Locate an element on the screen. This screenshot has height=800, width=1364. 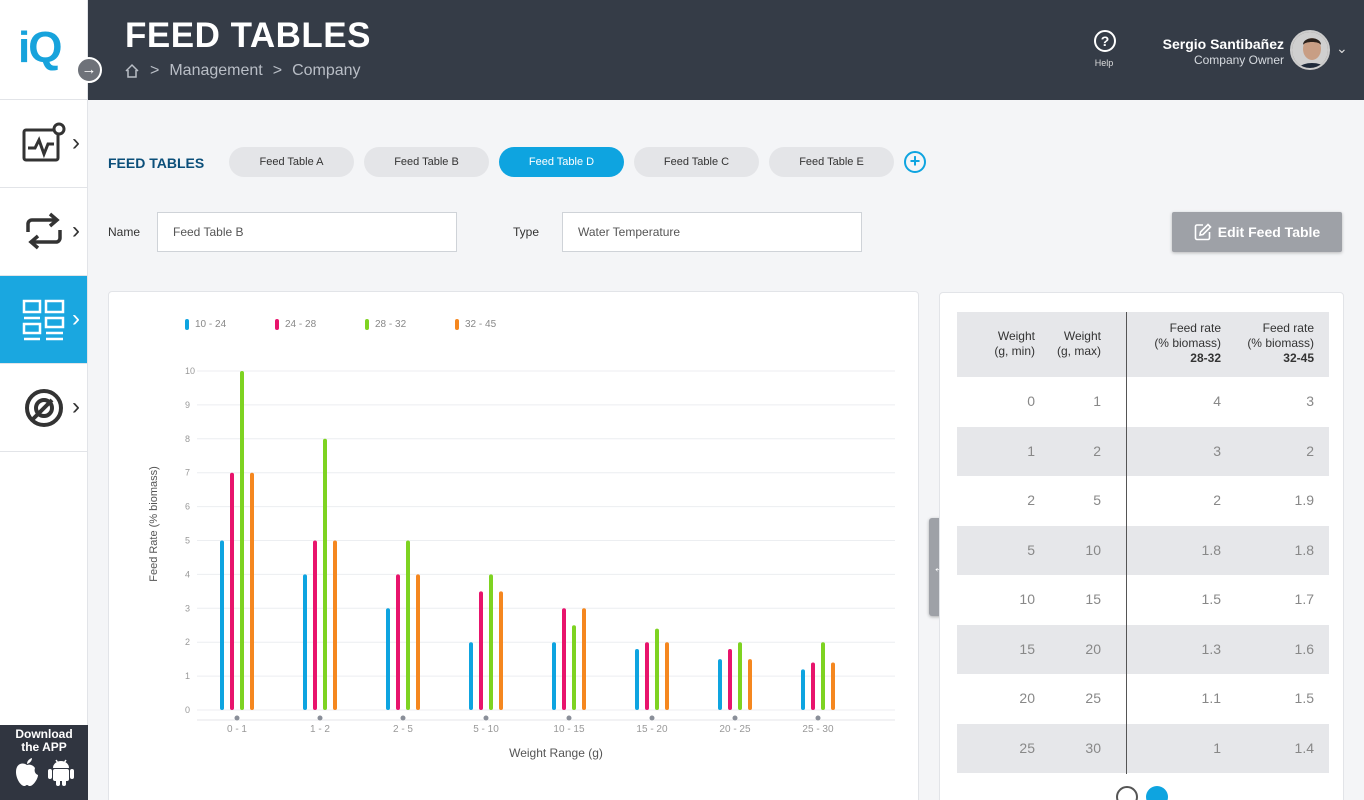
edit-feed-table-button: Edit Feed Table is located at coordinates (1257, 232).